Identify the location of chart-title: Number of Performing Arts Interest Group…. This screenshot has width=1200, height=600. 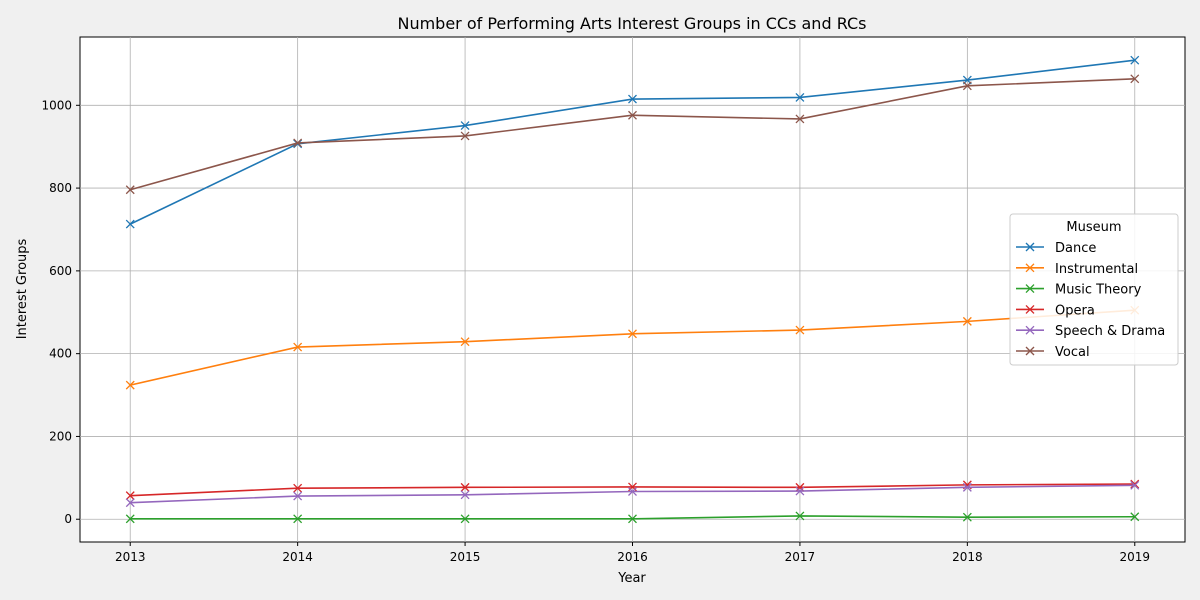
(631, 23).